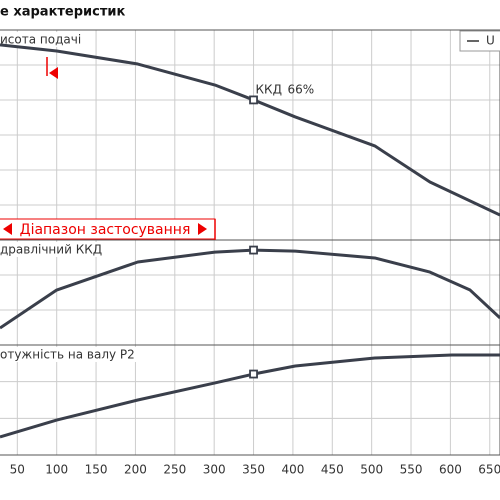  What do you see at coordinates (17, 470) in the screenshot?
I see `x-tick-label: 50` at bounding box center [17, 470].